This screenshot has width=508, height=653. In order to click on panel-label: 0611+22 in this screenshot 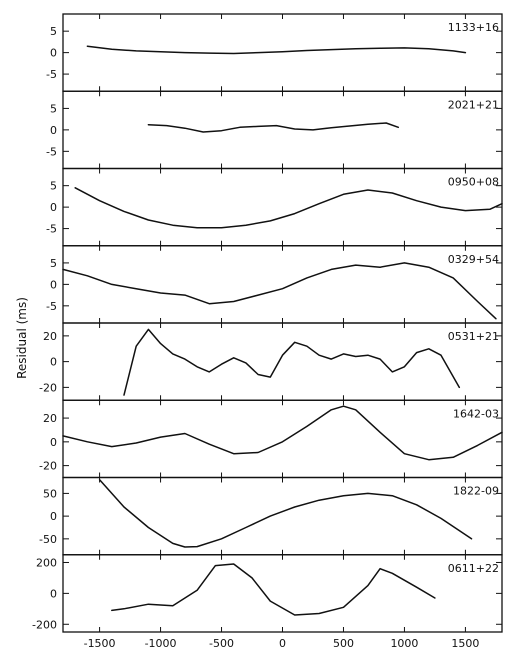, I will do `click(473, 568)`.